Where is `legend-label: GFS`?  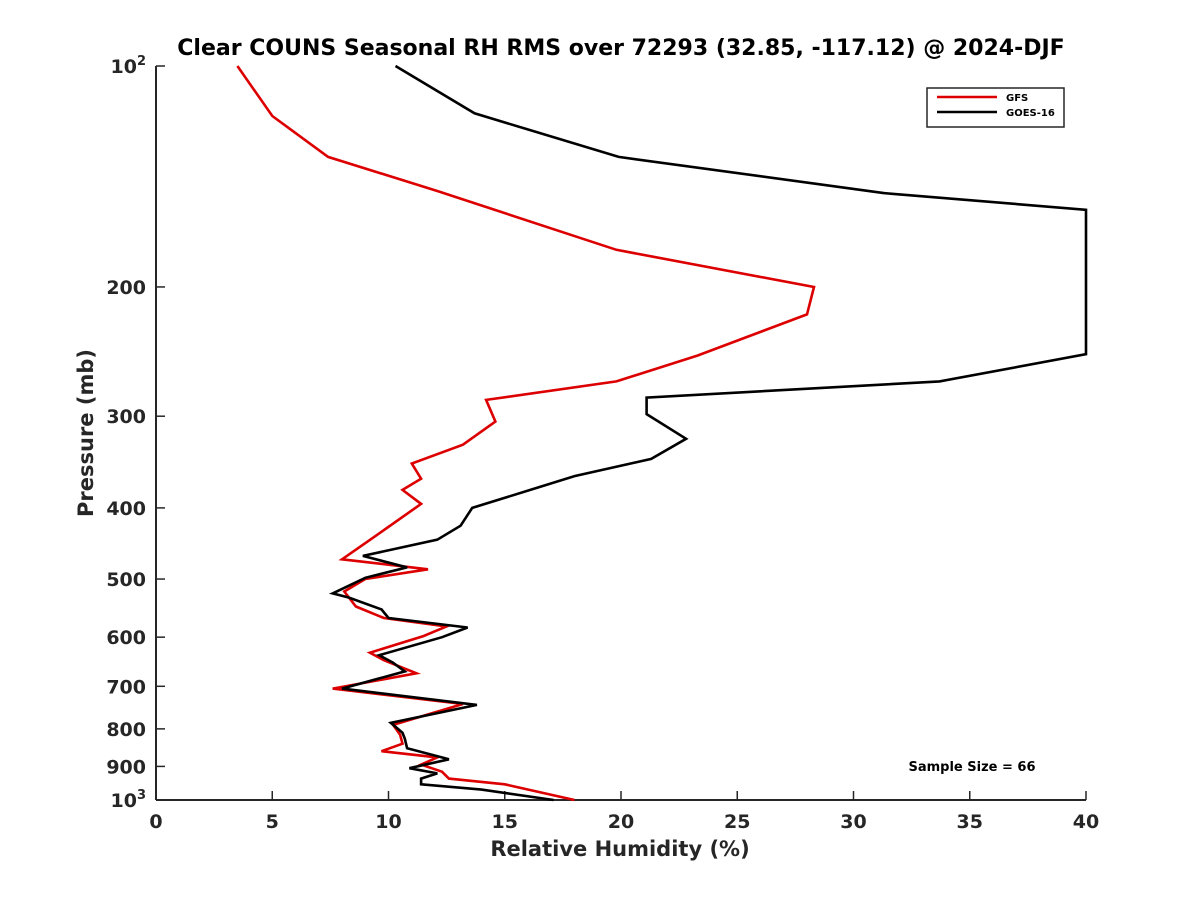
legend-label: GFS is located at coordinates (1017, 98).